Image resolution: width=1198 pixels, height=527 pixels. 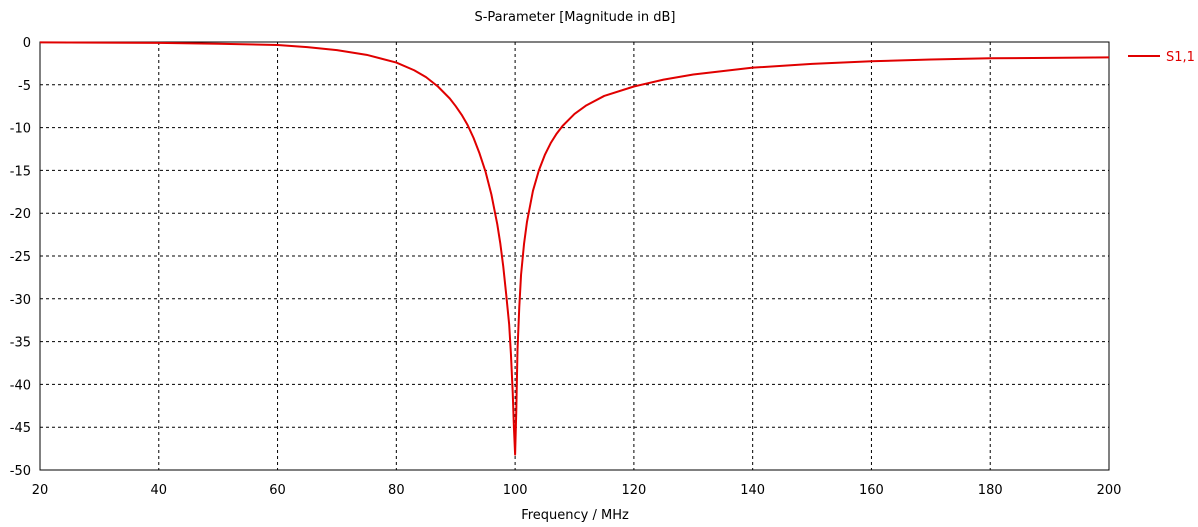 I want to click on x-tick-label: 120, so click(x=633, y=490).